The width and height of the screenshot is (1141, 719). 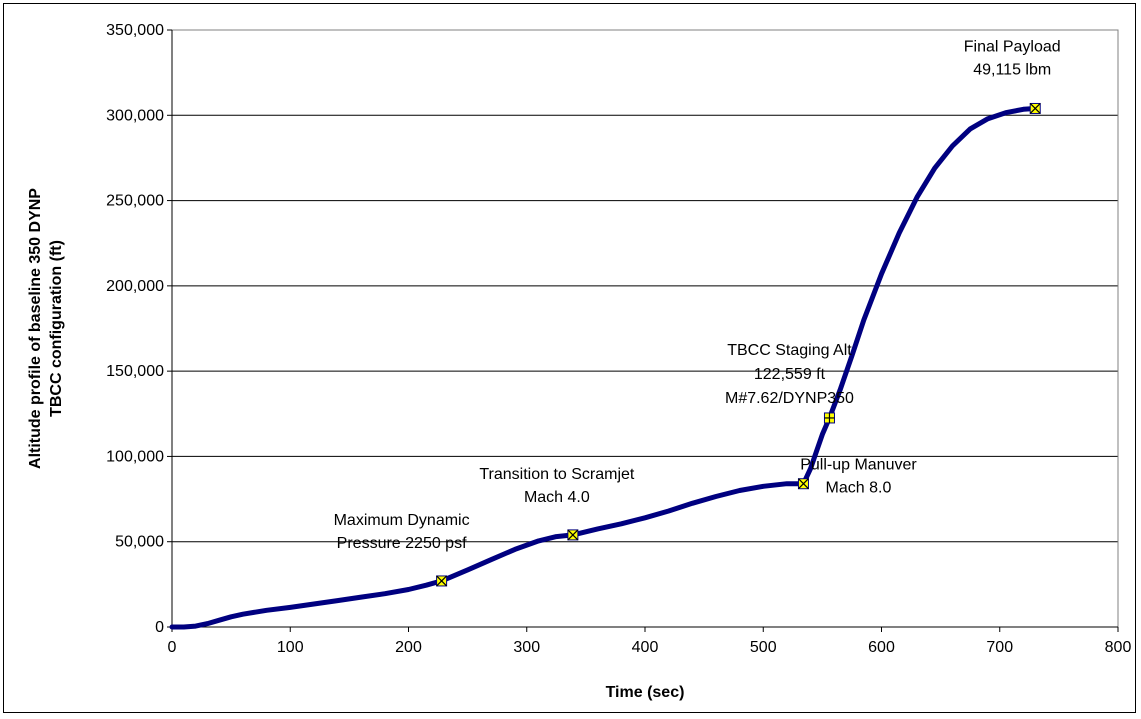 What do you see at coordinates (135, 201) in the screenshot?
I see `y-tick-label: 250,000` at bounding box center [135, 201].